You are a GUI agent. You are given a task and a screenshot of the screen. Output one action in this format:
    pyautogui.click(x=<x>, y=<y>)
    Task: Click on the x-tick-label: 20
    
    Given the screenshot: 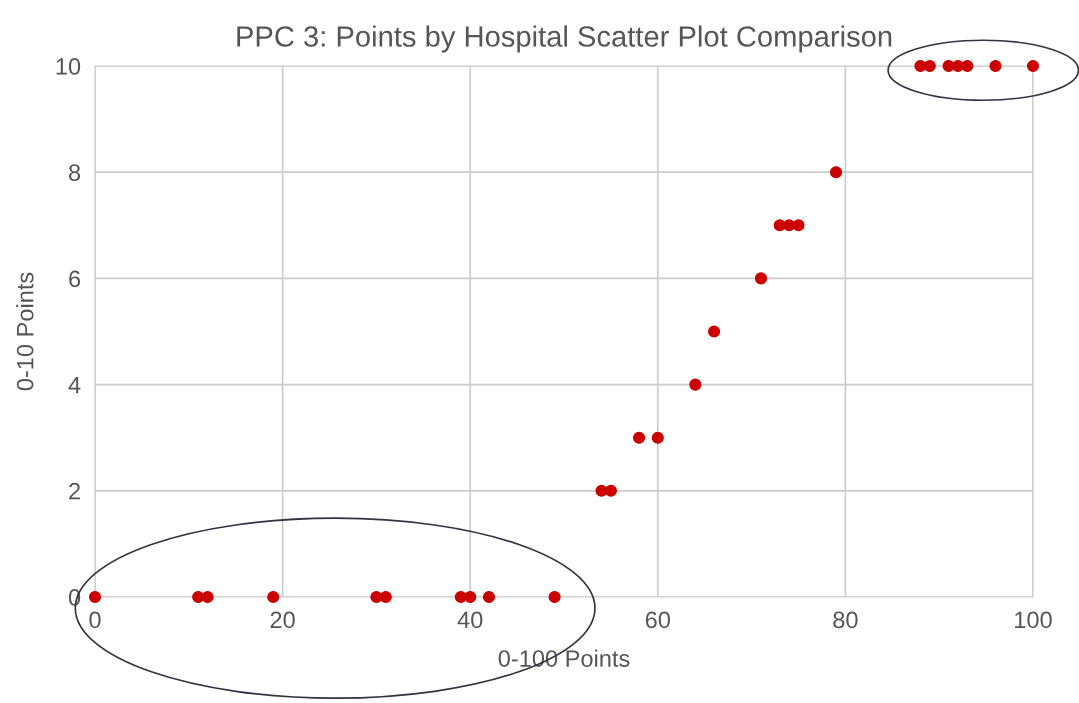 What is the action you would take?
    pyautogui.click(x=282, y=620)
    